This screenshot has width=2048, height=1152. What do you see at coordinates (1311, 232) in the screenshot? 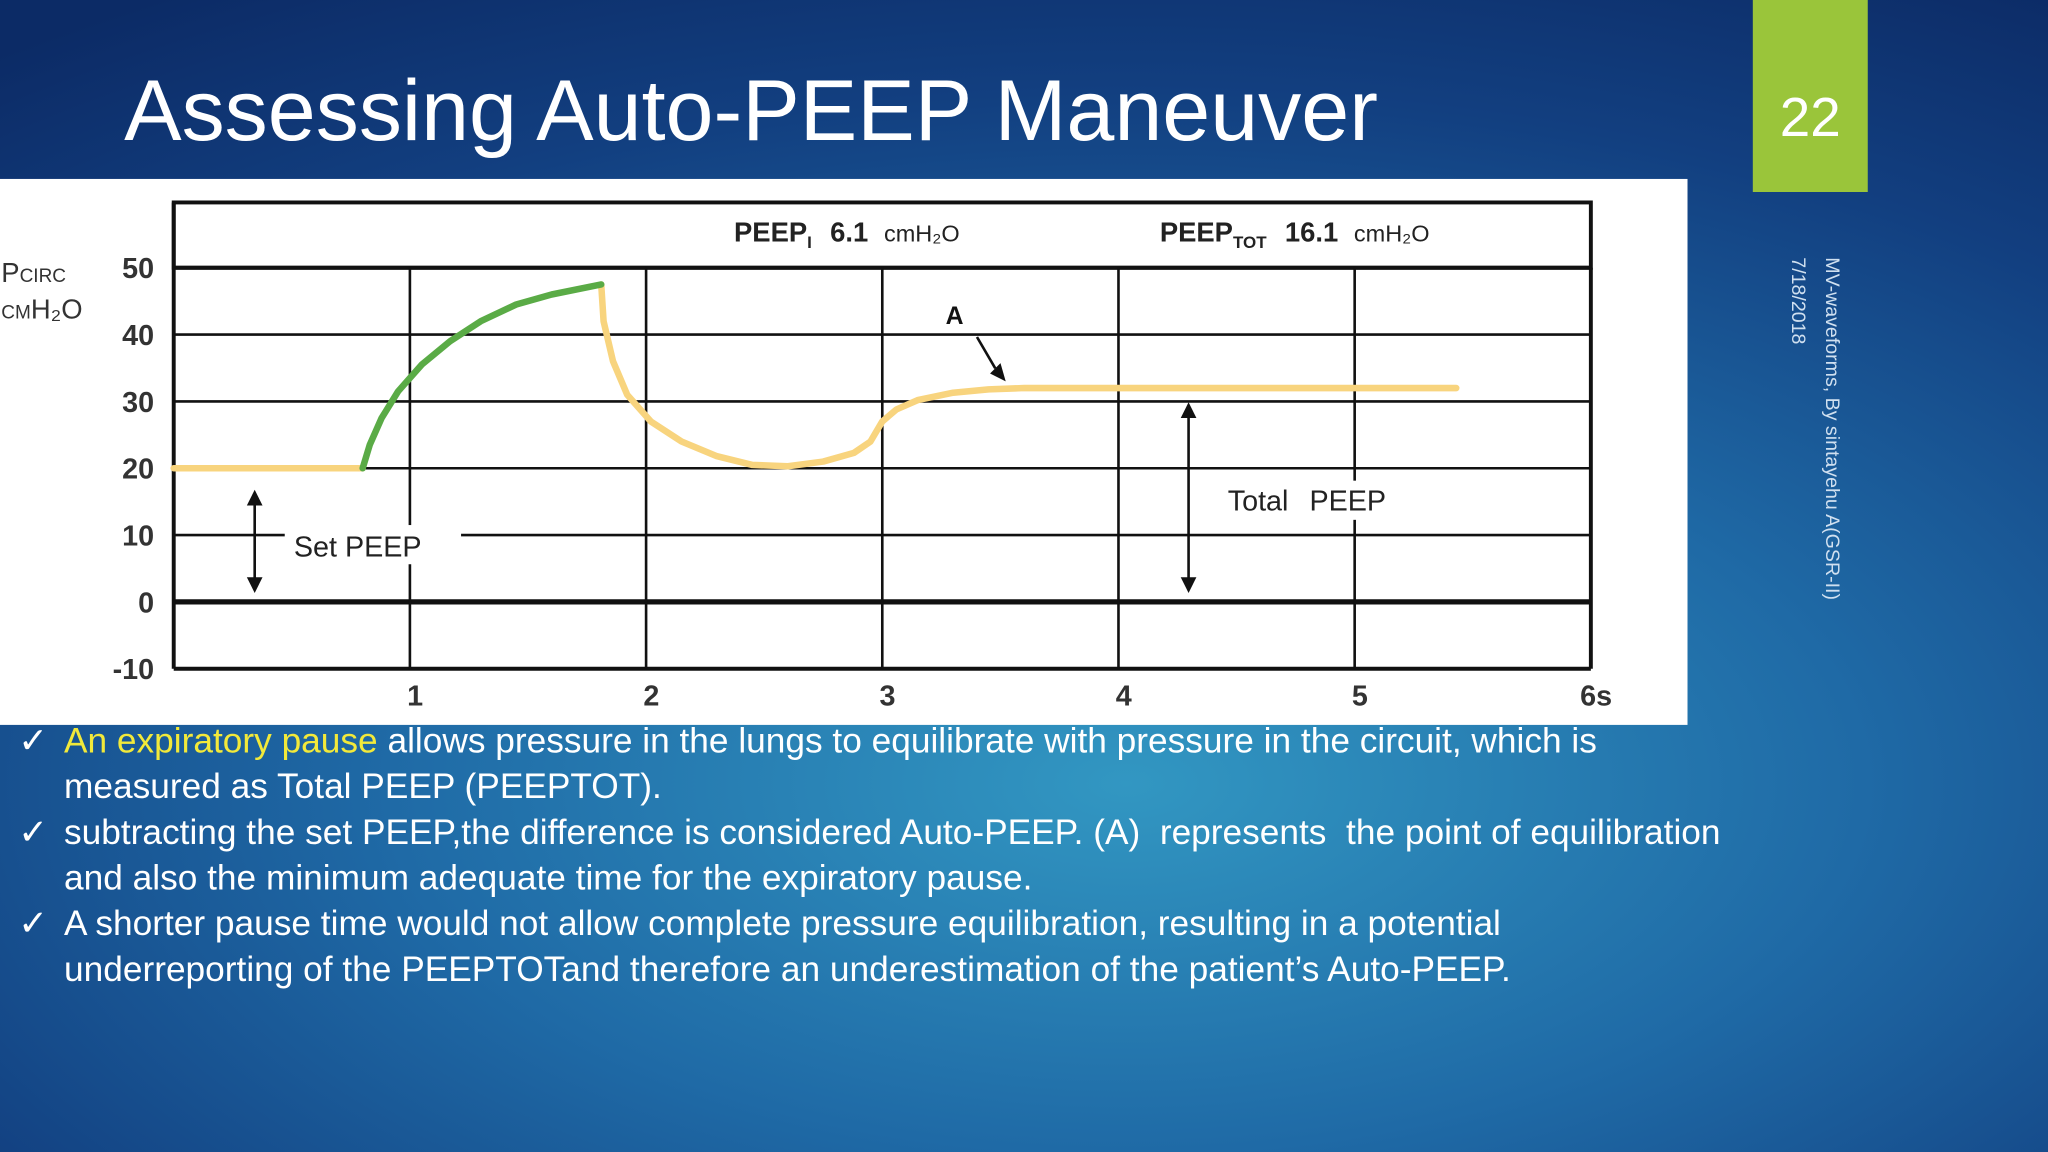
I see `readout-value: 16.1` at bounding box center [1311, 232].